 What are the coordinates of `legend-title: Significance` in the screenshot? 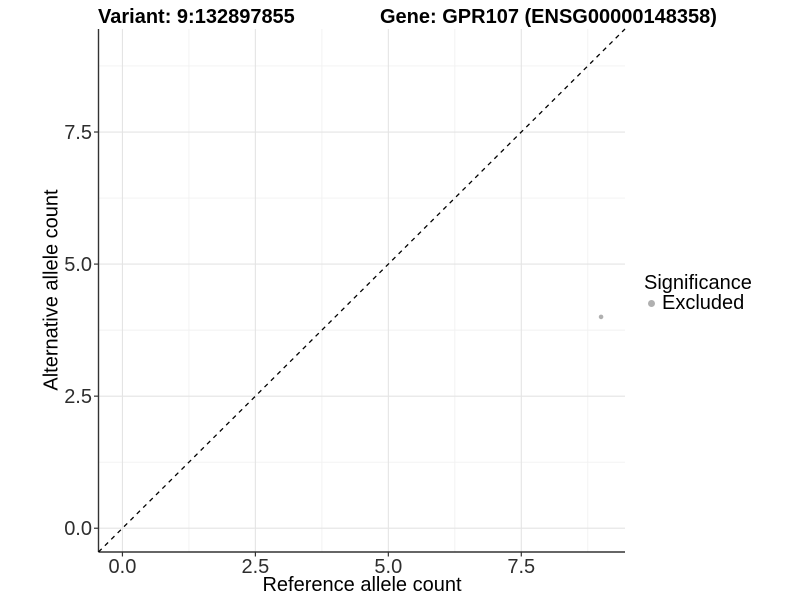 It's located at (698, 283).